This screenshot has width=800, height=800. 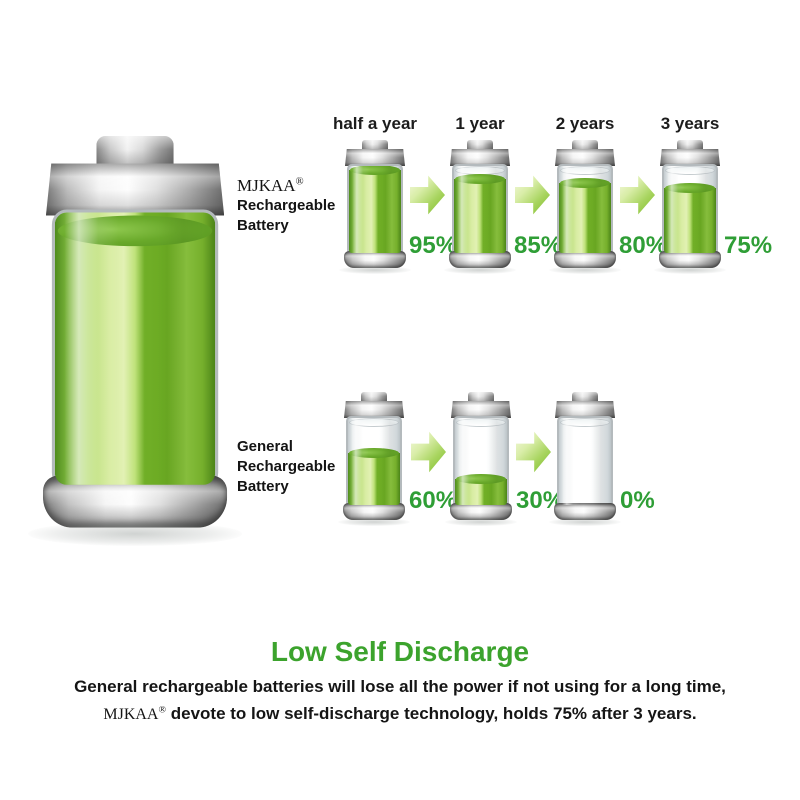 What do you see at coordinates (433, 500) in the screenshot?
I see `percent-value: 60%` at bounding box center [433, 500].